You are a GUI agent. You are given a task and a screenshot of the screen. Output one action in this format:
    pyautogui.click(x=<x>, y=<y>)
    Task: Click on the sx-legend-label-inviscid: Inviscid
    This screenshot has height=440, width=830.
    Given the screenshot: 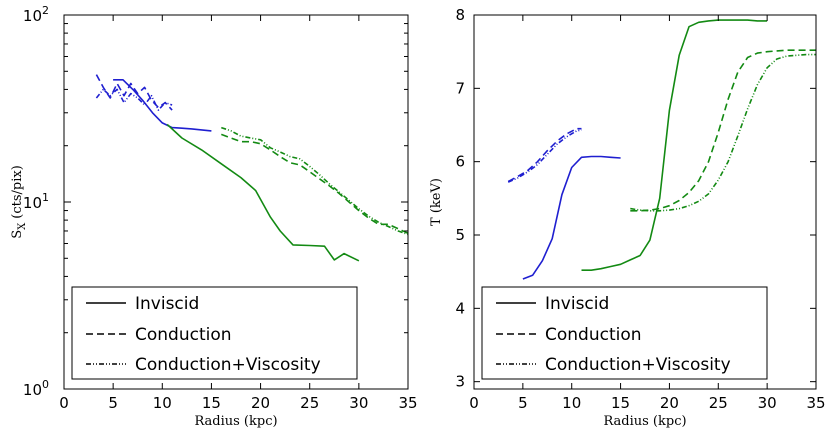 What is the action you would take?
    pyautogui.click(x=167, y=304)
    